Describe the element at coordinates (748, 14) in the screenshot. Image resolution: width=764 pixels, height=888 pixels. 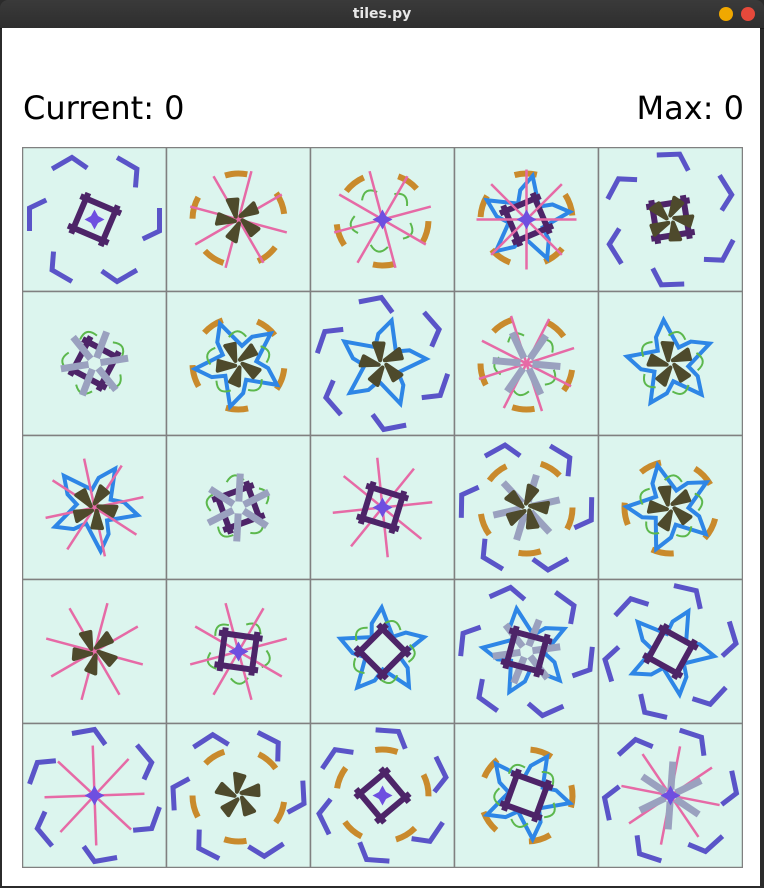
I see `close-icon` at that location.